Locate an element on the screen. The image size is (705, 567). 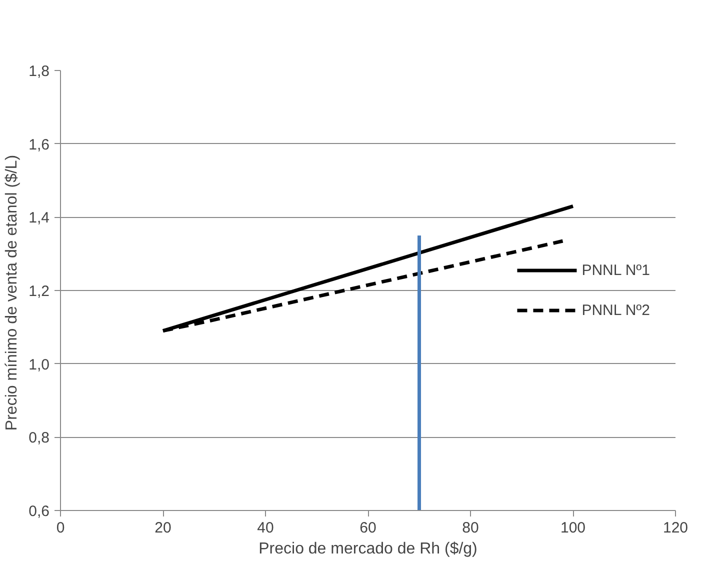
x-tick-label: 120 is located at coordinates (675, 528).